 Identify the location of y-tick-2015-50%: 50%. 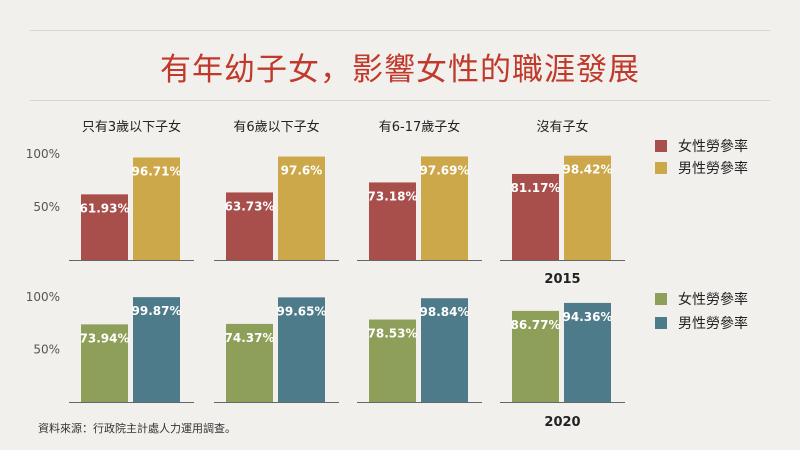
(46, 207).